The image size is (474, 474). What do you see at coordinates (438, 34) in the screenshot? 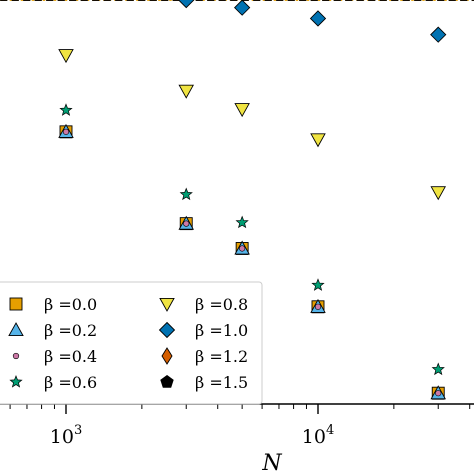
I see `data-point-beta-1.0-n30000` at bounding box center [438, 34].